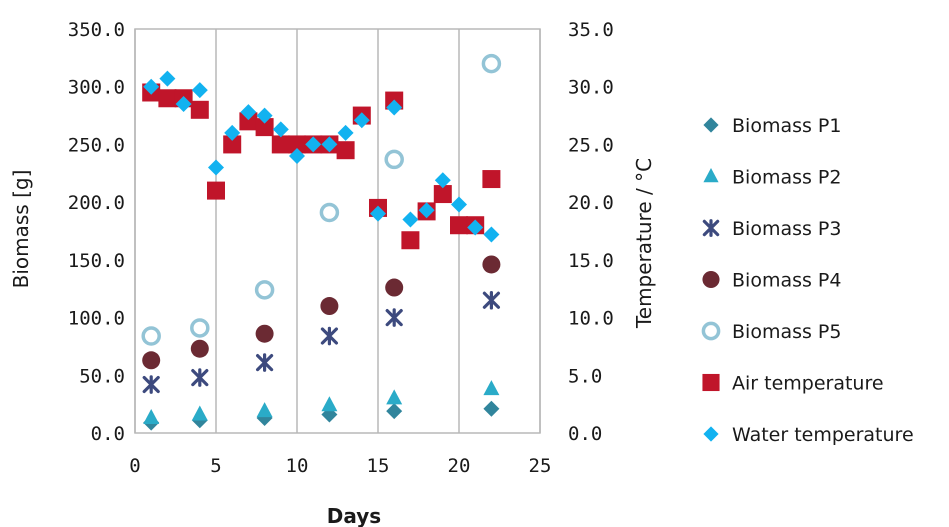  What do you see at coordinates (591, 88) in the screenshot?
I see `y2-tick-label: 30.0` at bounding box center [591, 88].